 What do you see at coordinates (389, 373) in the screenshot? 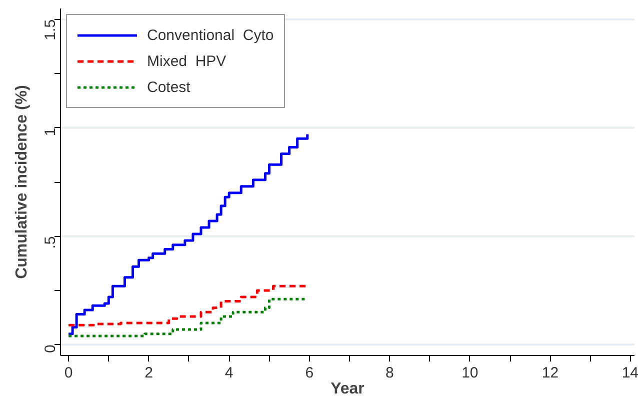
I see `x-tick-label: 8` at bounding box center [389, 373].